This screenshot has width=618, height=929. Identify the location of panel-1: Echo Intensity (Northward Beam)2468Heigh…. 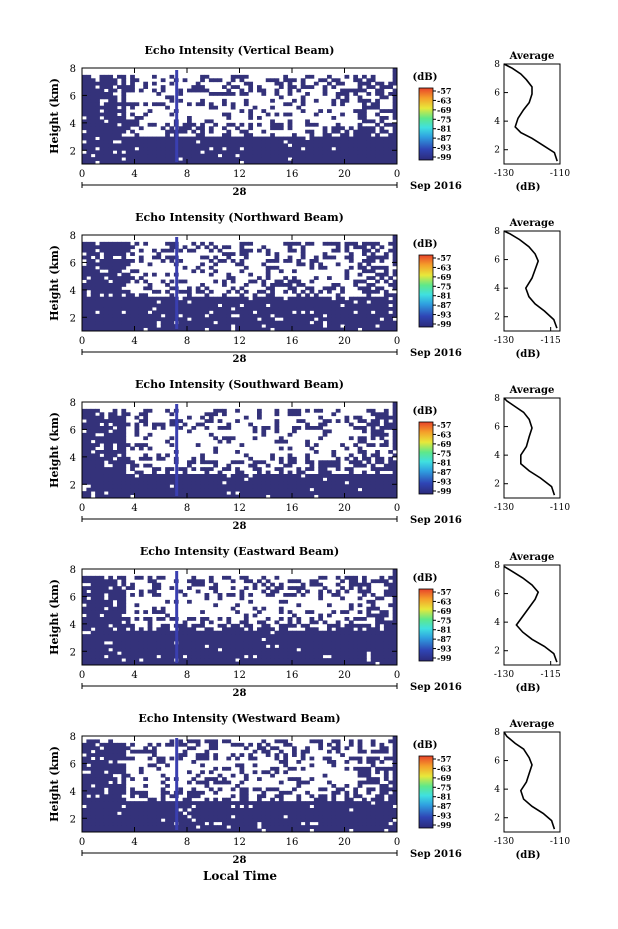
(304, 288).